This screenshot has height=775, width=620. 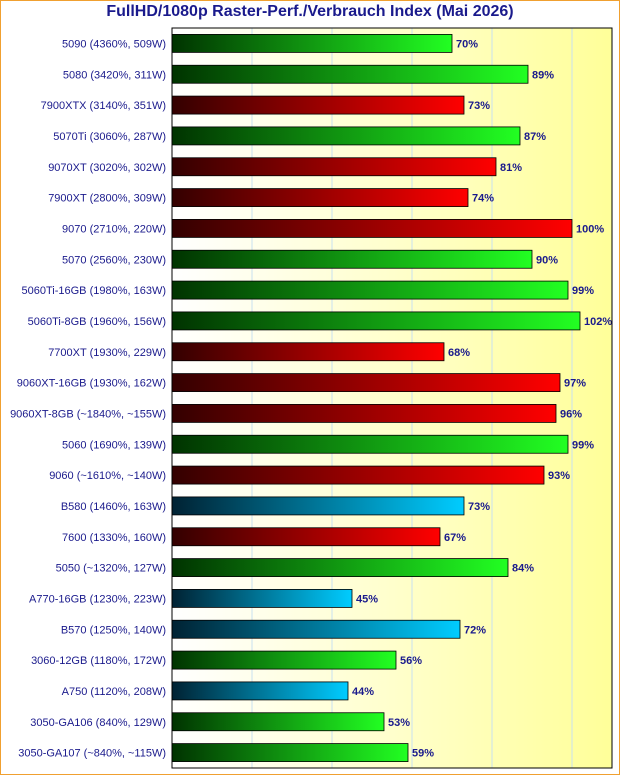 What do you see at coordinates (107, 199) in the screenshot?
I see `category-label: 7900XT (2800%, 309W)` at bounding box center [107, 199].